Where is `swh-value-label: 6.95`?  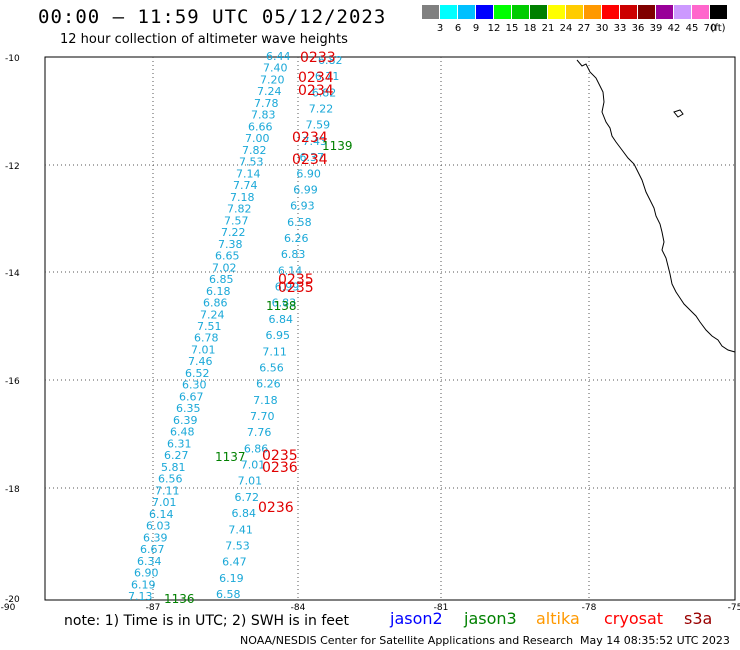
swh-value-label: 6.95 is located at coordinates (277, 335).